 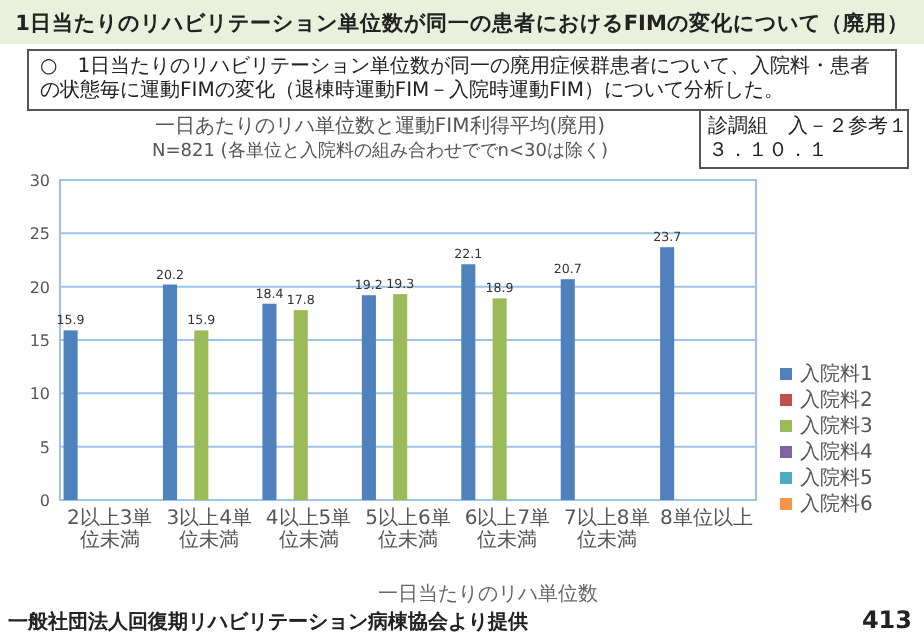 What do you see at coordinates (308, 529) in the screenshot?
I see `x-tick-label: 4以上5単位未満` at bounding box center [308, 529].